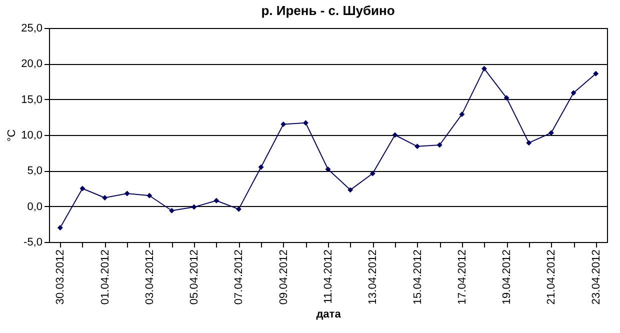 This screenshot has height=333, width=620. Describe the element at coordinates (552, 277) in the screenshot. I see `x-tick-label: 21.04.2012` at that location.